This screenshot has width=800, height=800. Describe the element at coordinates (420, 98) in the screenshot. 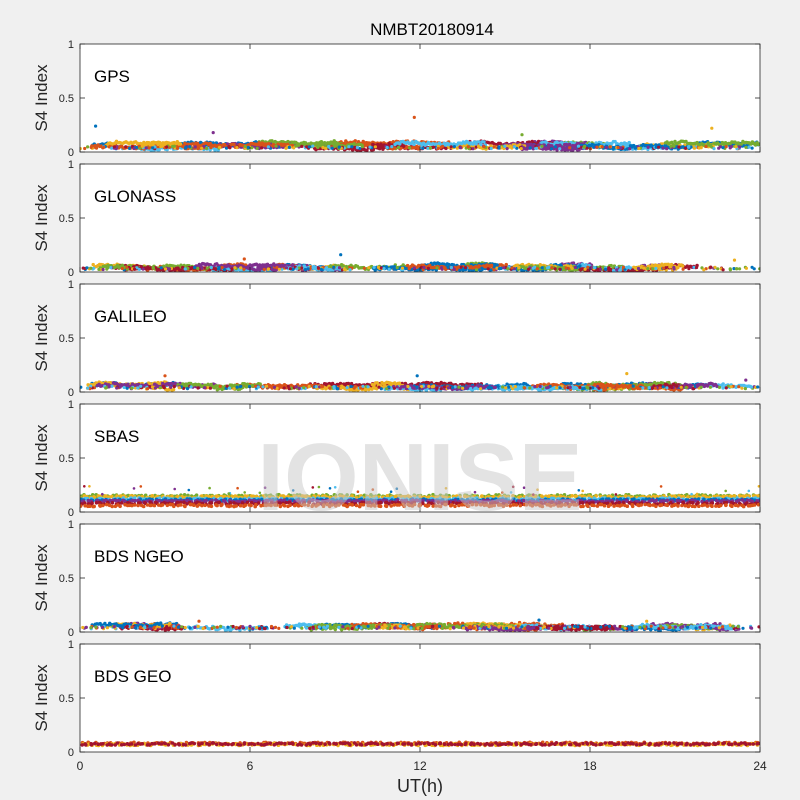

I see `panel-axes-bg` at that location.